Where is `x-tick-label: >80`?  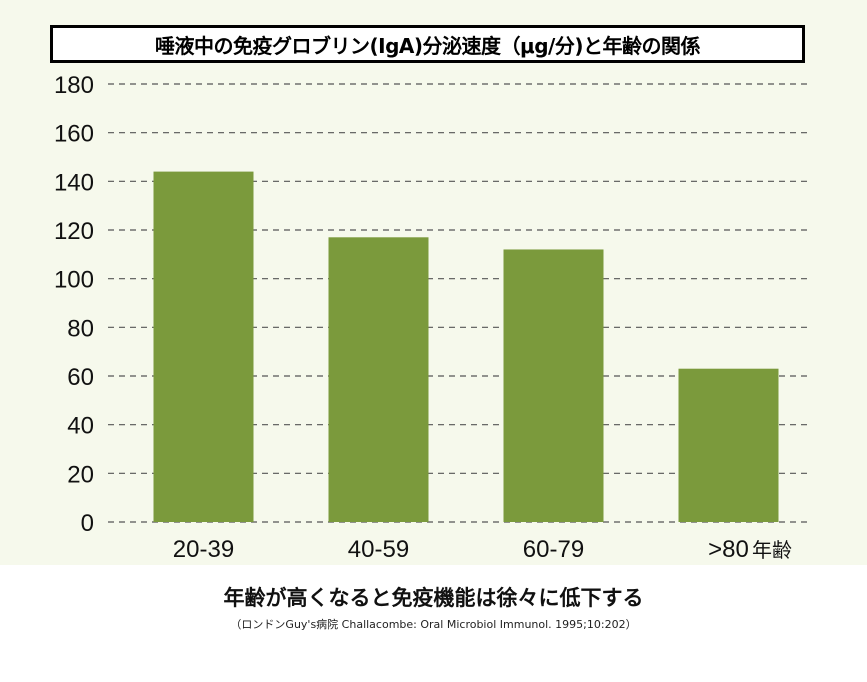
x-tick-label: >80 is located at coordinates (728, 549).